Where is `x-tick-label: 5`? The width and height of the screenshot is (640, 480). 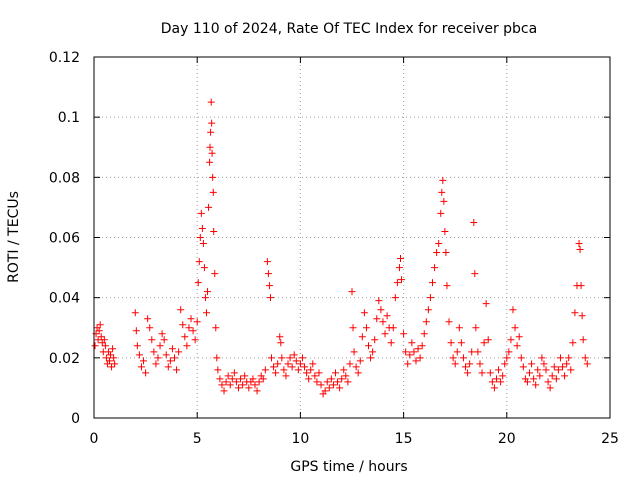 x-tick-label: 5 is located at coordinates (197, 439).